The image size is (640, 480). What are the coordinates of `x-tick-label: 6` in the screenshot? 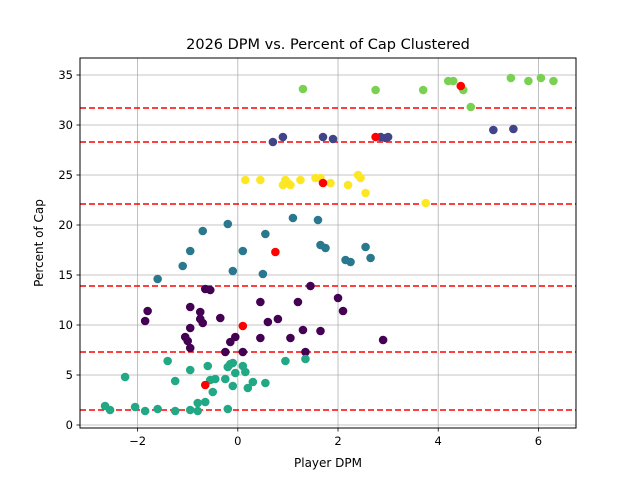 It's located at (538, 441).